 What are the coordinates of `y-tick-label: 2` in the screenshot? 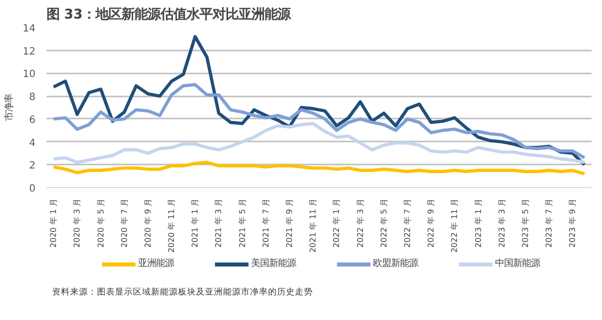 It's located at (32, 166).